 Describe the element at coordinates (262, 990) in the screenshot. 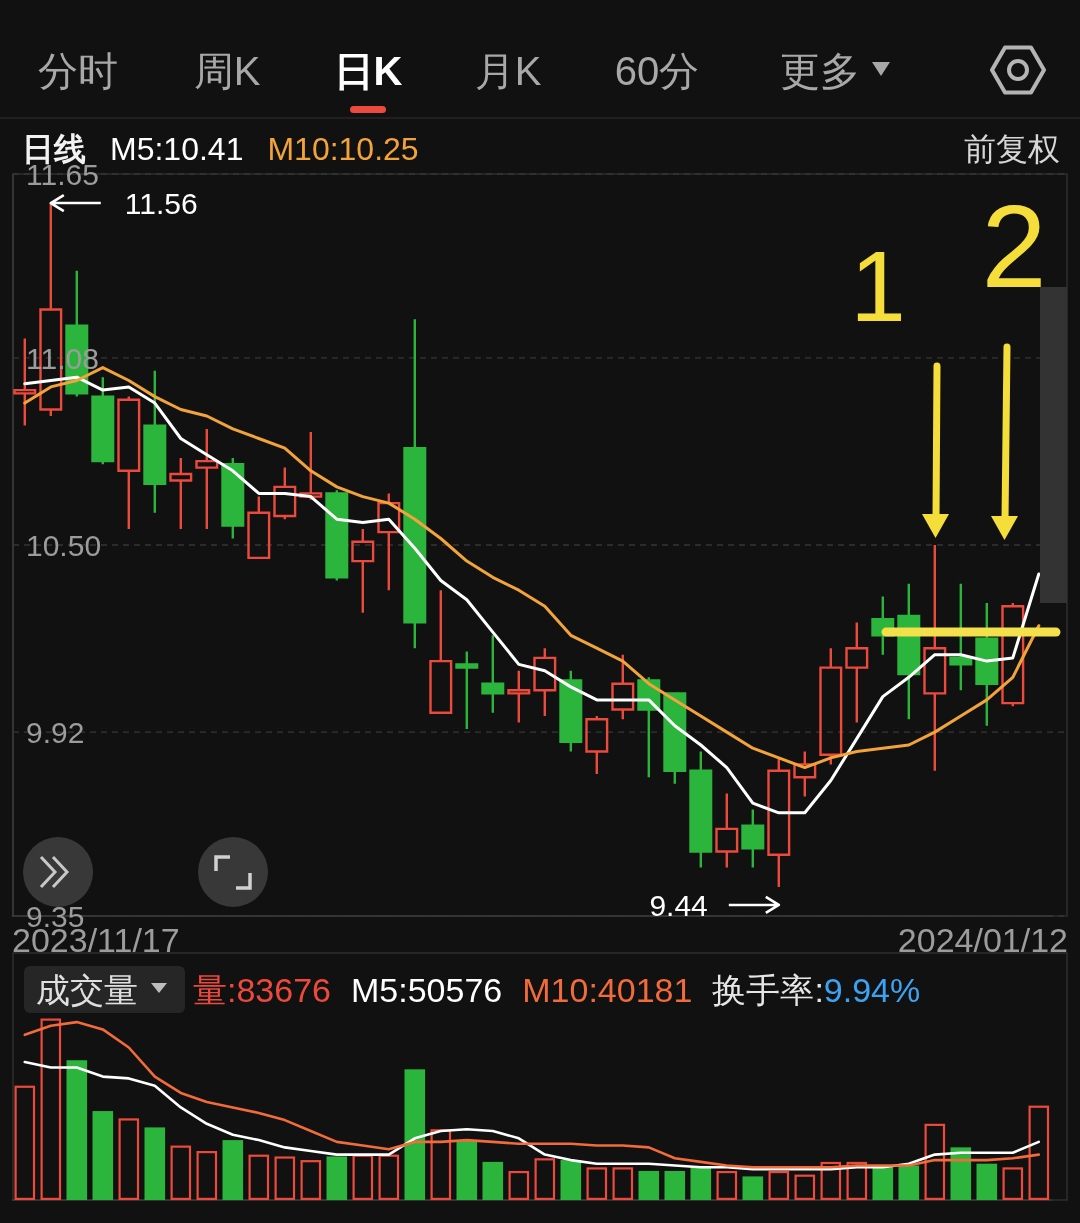

I see `text: 量:83676` at that location.